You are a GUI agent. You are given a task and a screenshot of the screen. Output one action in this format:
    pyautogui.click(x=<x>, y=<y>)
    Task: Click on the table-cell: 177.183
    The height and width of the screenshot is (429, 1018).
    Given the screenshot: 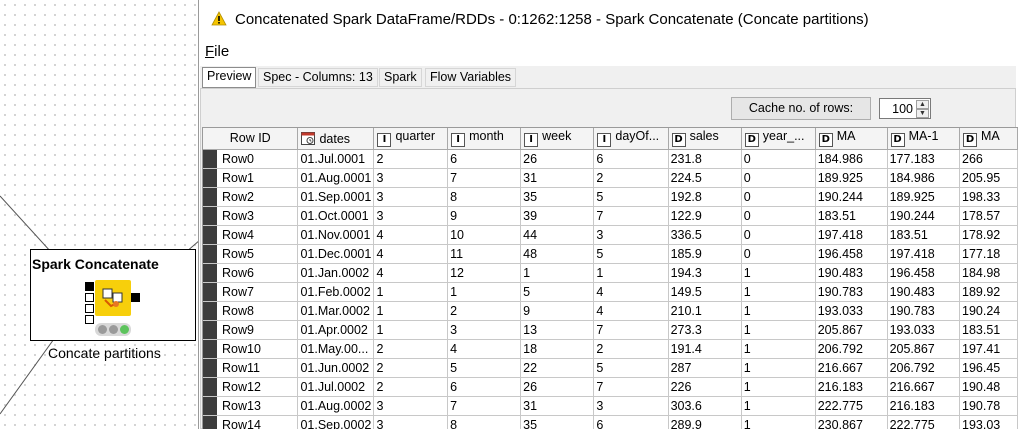 What is the action you would take?
    pyautogui.click(x=924, y=159)
    